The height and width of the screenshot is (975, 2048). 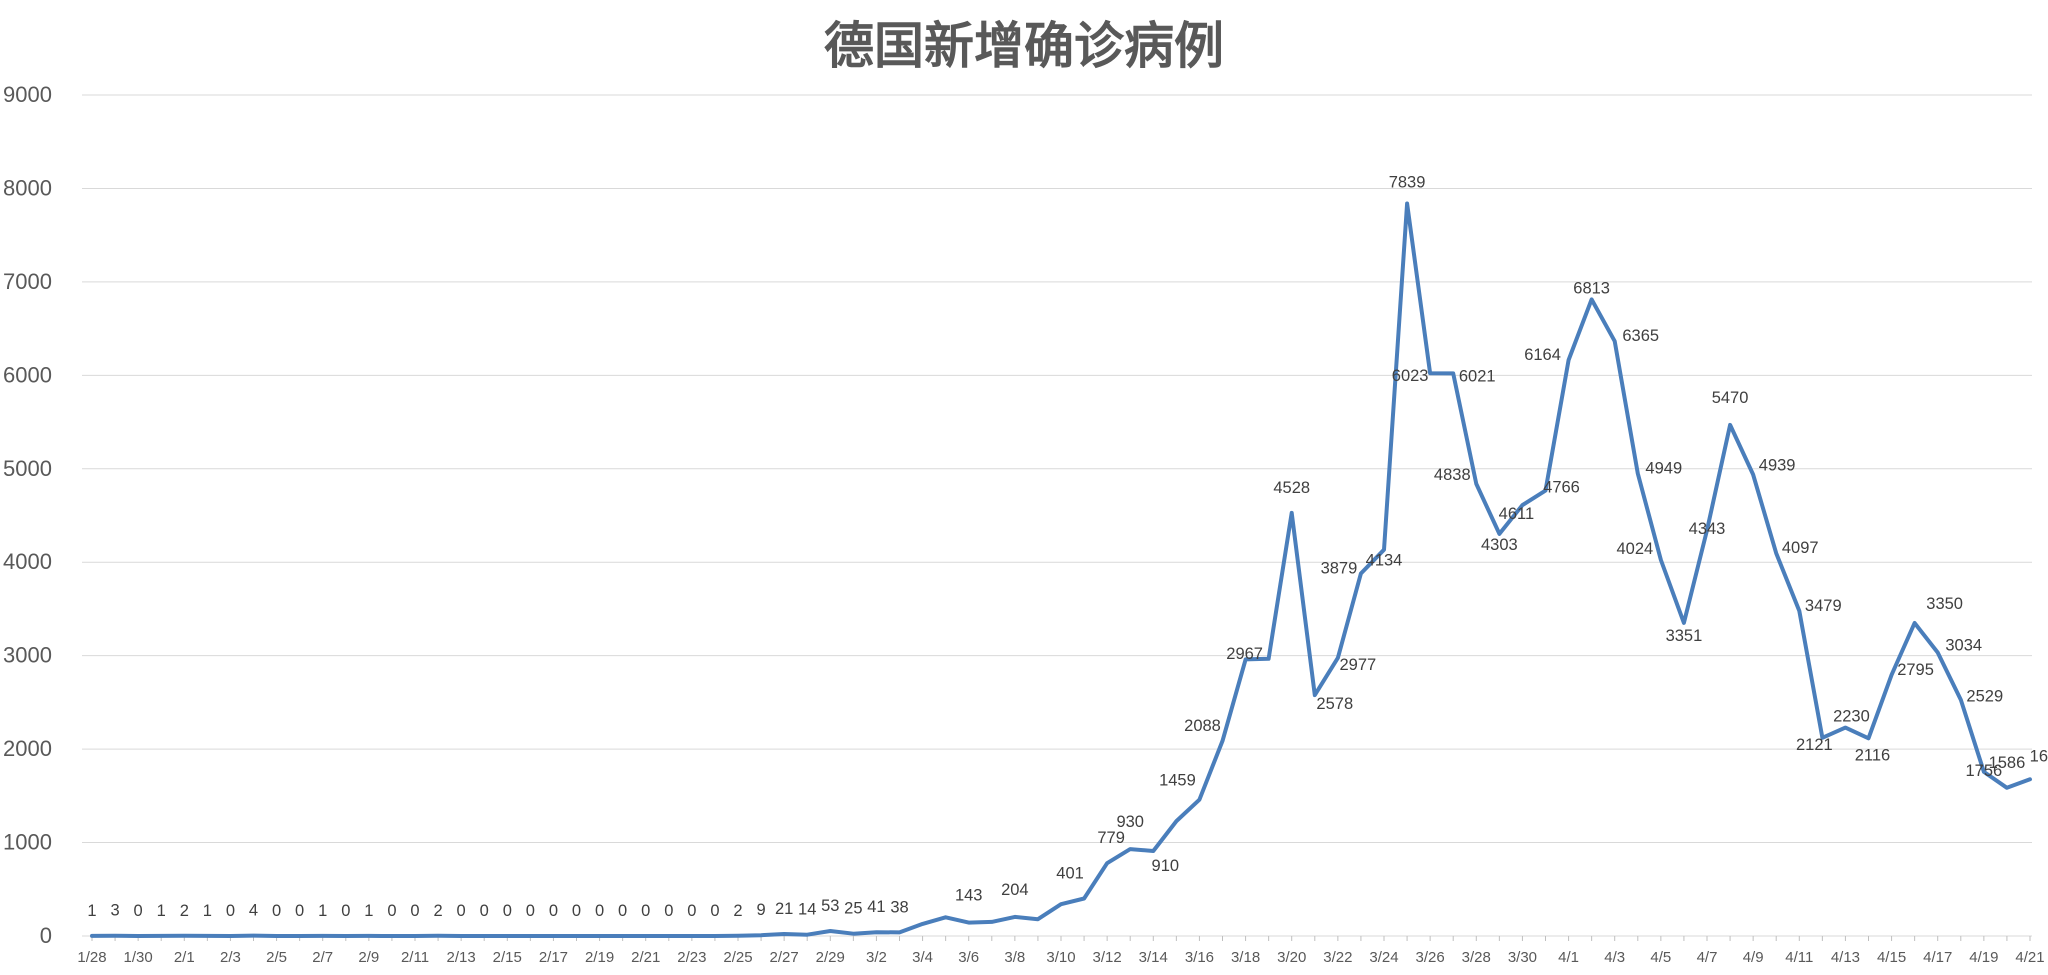 What do you see at coordinates (1915, 670) in the screenshot?
I see `data-label: 2795` at bounding box center [1915, 670].